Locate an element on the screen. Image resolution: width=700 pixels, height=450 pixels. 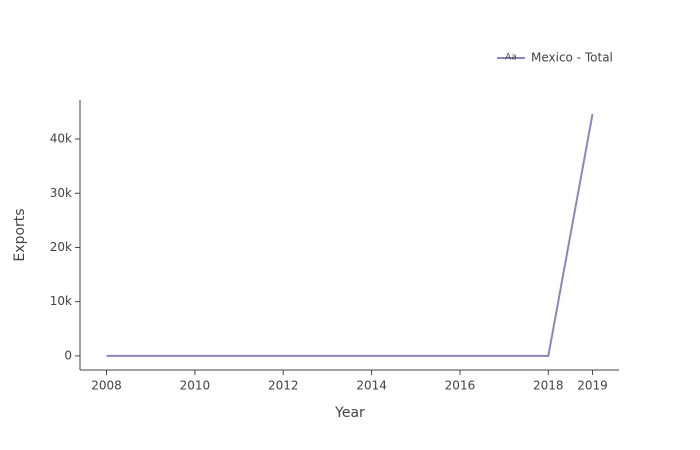
x-tick-label: 2010 is located at coordinates (195, 386).